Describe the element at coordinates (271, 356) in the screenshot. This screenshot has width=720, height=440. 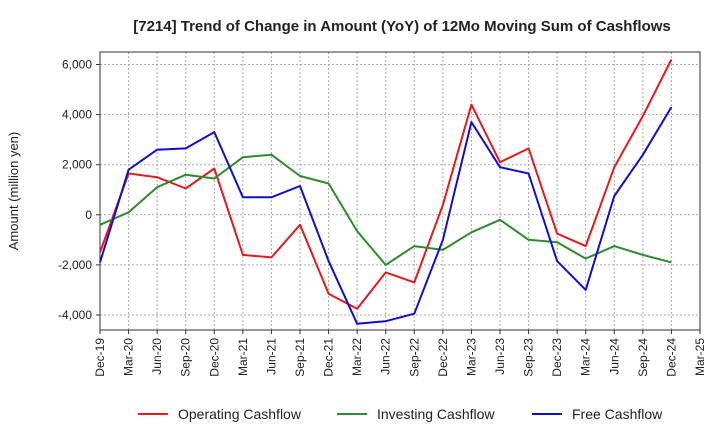
I see `x-tick-label: Jun-21` at that location.